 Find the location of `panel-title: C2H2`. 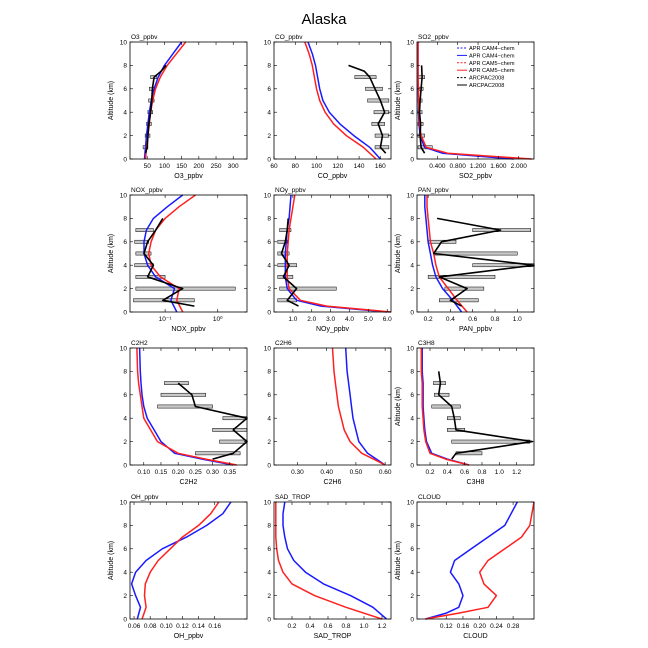

panel-title: C2H2 is located at coordinates (139, 343).